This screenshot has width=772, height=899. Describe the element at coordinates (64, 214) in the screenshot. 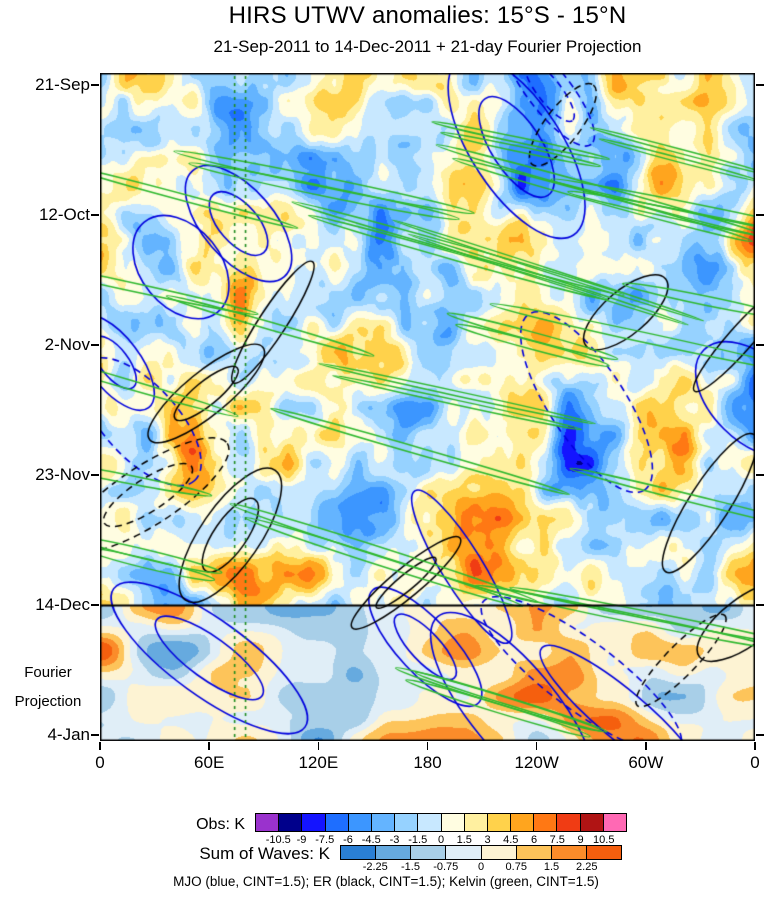

I see `y-tick-label: 12-Oct` at that location.